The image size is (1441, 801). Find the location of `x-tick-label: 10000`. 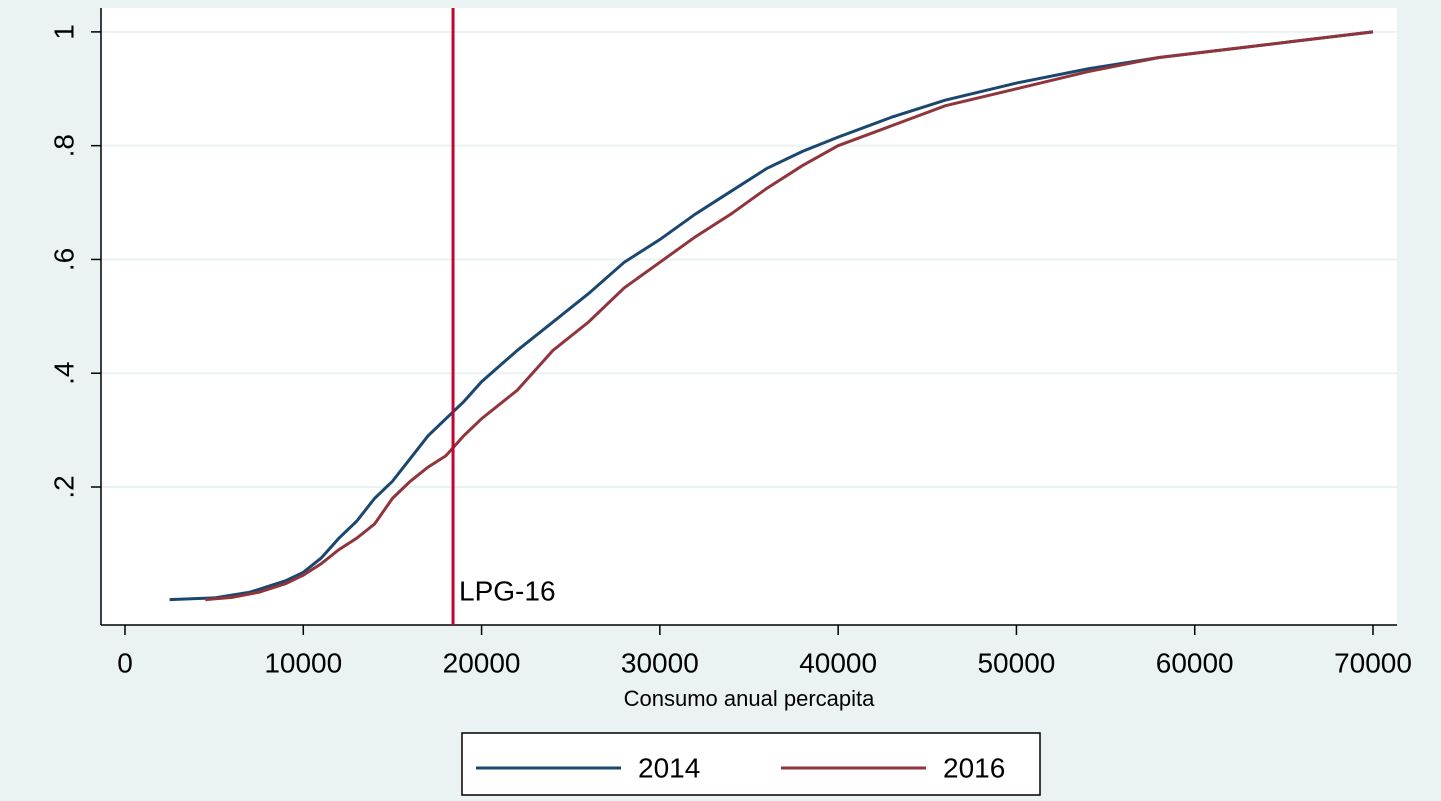

x-tick-label: 10000 is located at coordinates (303, 662).